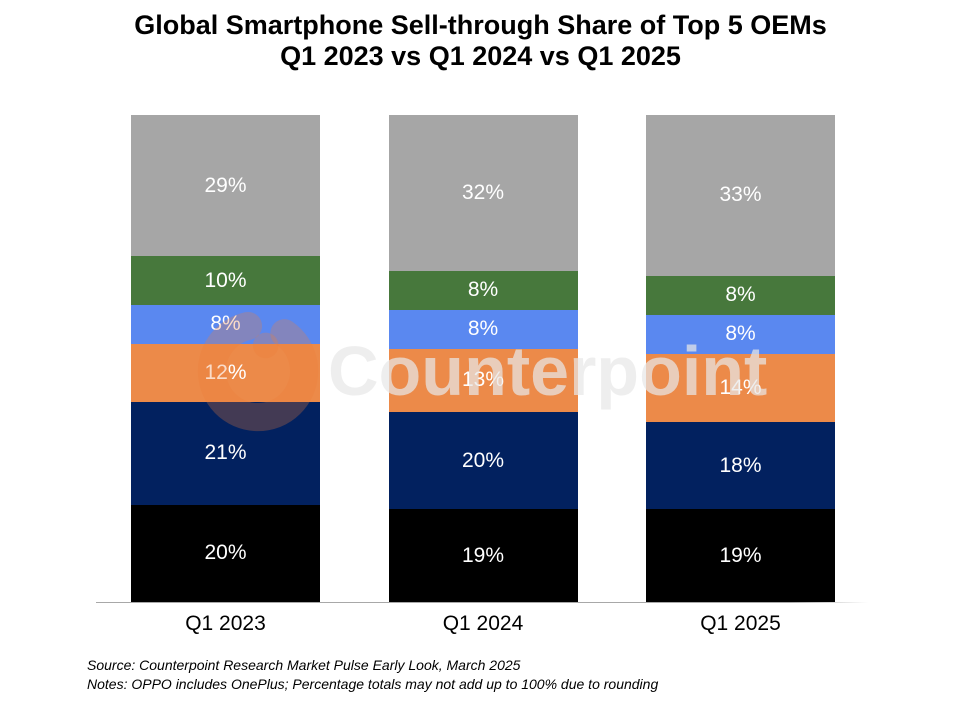 The width and height of the screenshot is (961, 709). What do you see at coordinates (225, 623) in the screenshot?
I see `x-axis-label: Q1 2023` at bounding box center [225, 623].